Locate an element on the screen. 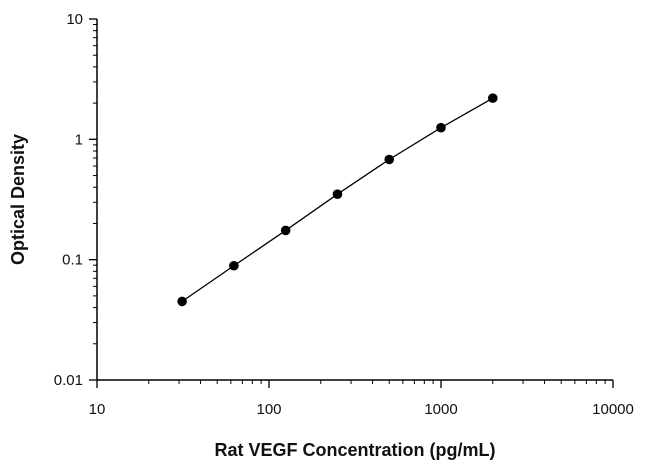  x-tick-label: 10000 is located at coordinates (613, 409).